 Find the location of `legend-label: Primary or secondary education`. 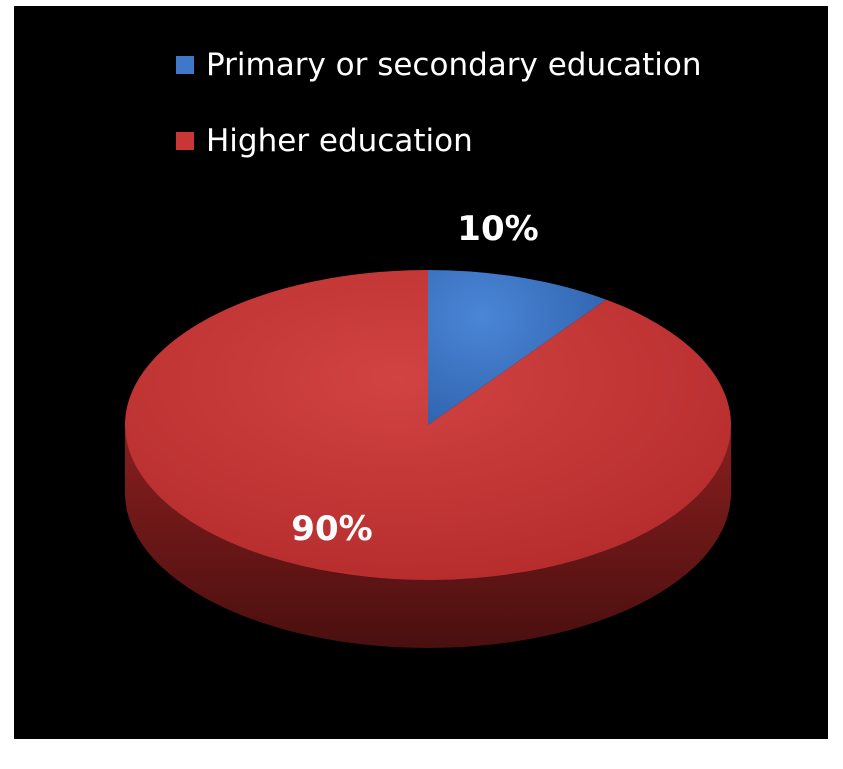

legend-label: Primary or secondary education is located at coordinates (454, 65).